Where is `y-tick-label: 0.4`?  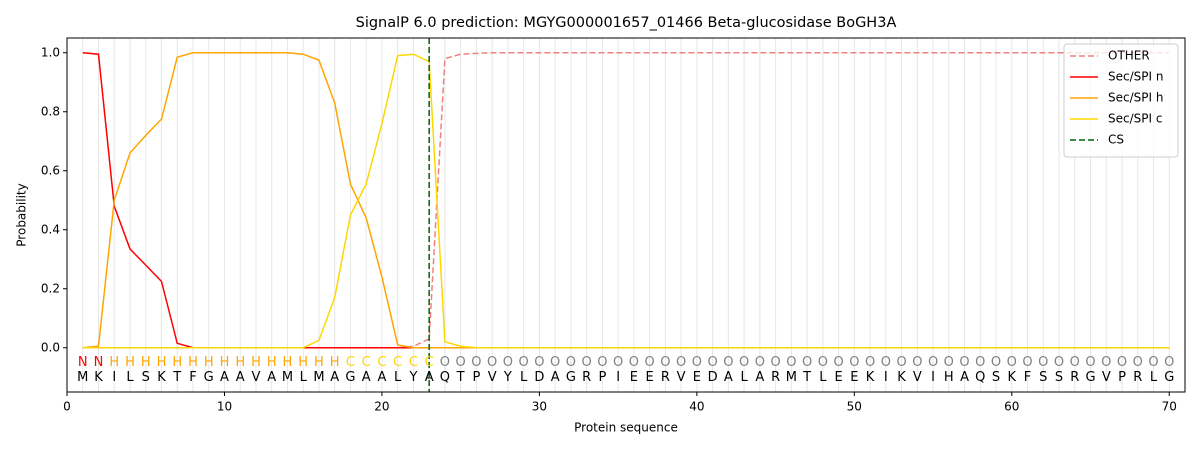 y-tick-label: 0.4 is located at coordinates (50, 229).